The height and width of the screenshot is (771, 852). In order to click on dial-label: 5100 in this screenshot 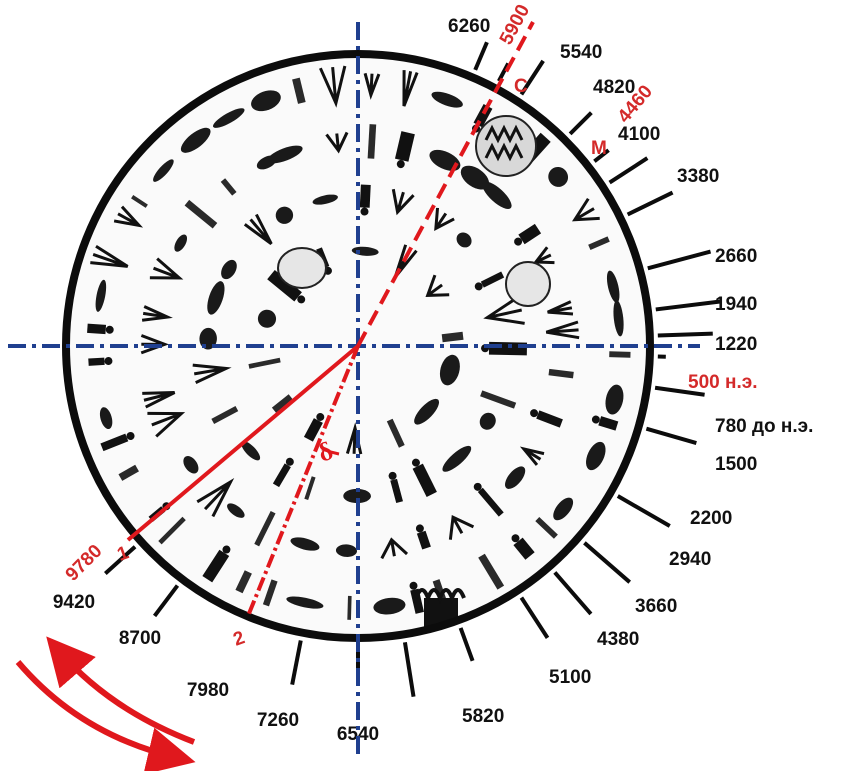, I will do `click(570, 677)`.